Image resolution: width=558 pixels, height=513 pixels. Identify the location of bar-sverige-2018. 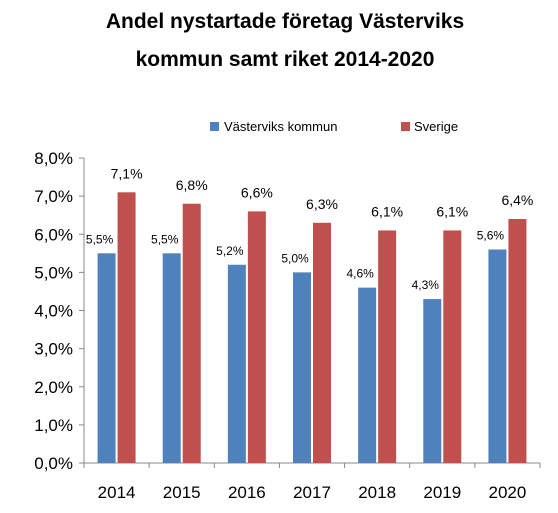
(387, 346).